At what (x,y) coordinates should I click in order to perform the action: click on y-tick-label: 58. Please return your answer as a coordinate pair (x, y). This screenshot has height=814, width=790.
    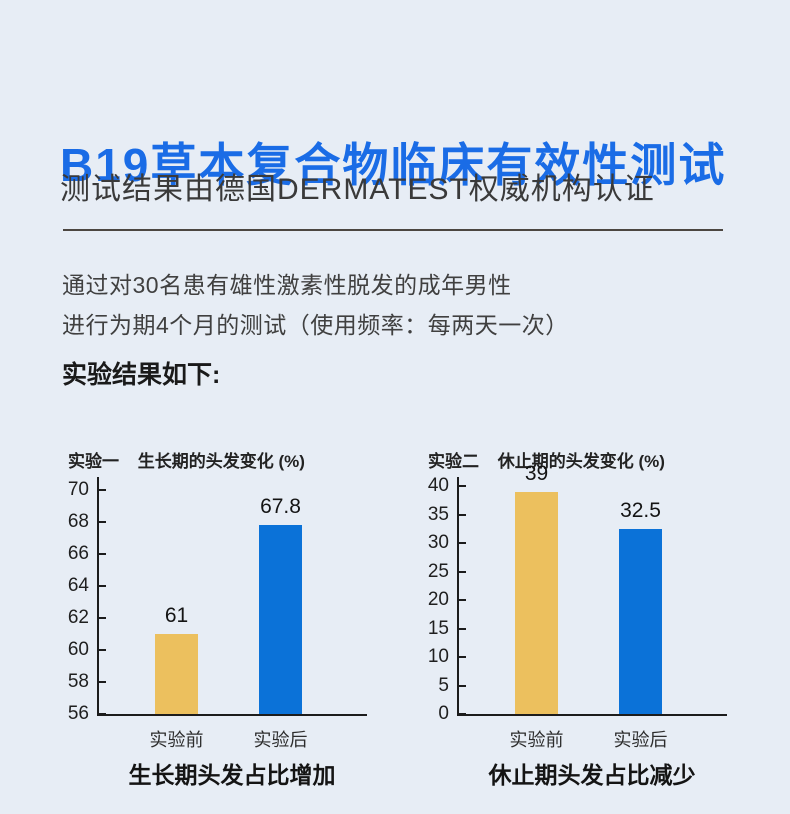
    Looking at the image, I should click on (78, 681).